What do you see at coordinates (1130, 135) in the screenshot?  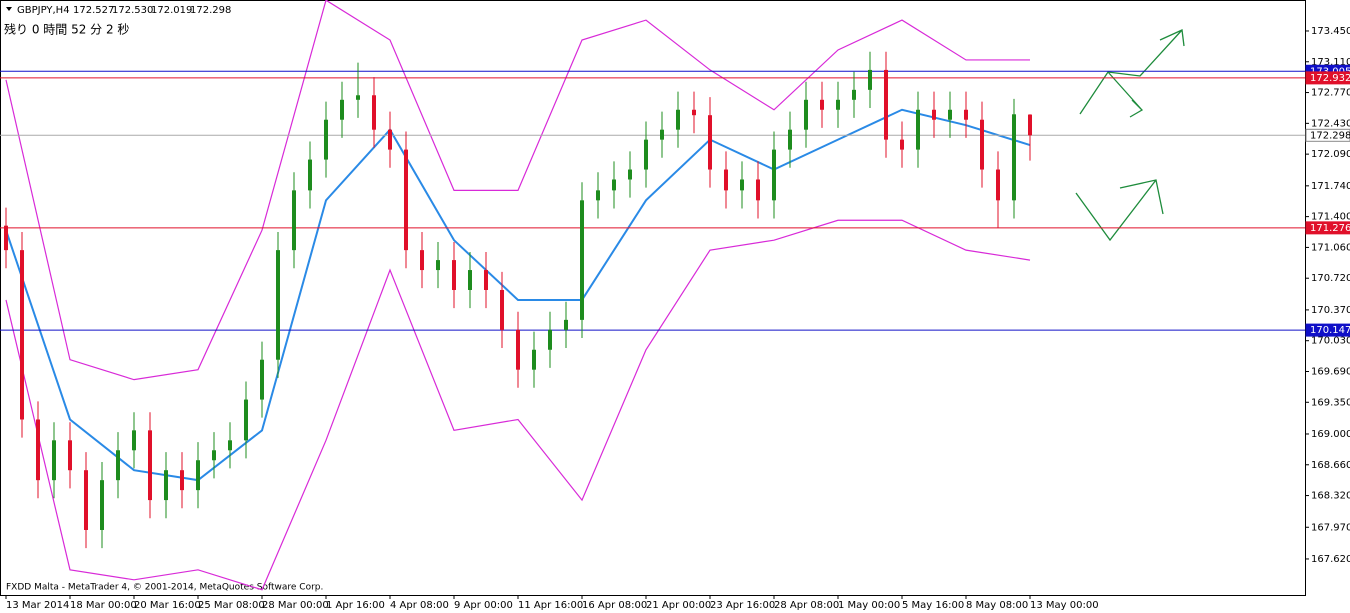 I see `drawn-arrows` at bounding box center [1130, 135].